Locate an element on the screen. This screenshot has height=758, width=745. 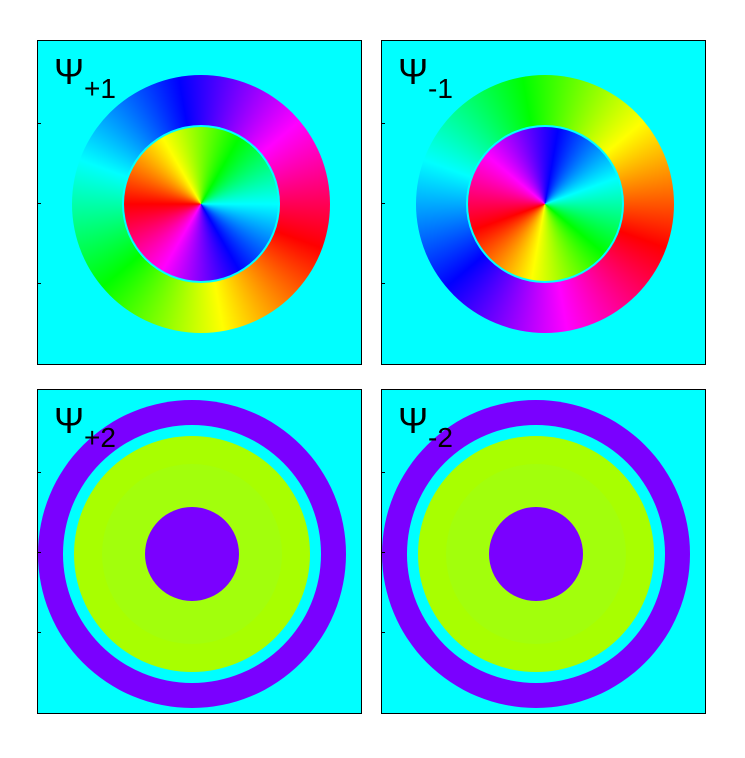
panel-subscript: +2 is located at coordinates (100, 437).